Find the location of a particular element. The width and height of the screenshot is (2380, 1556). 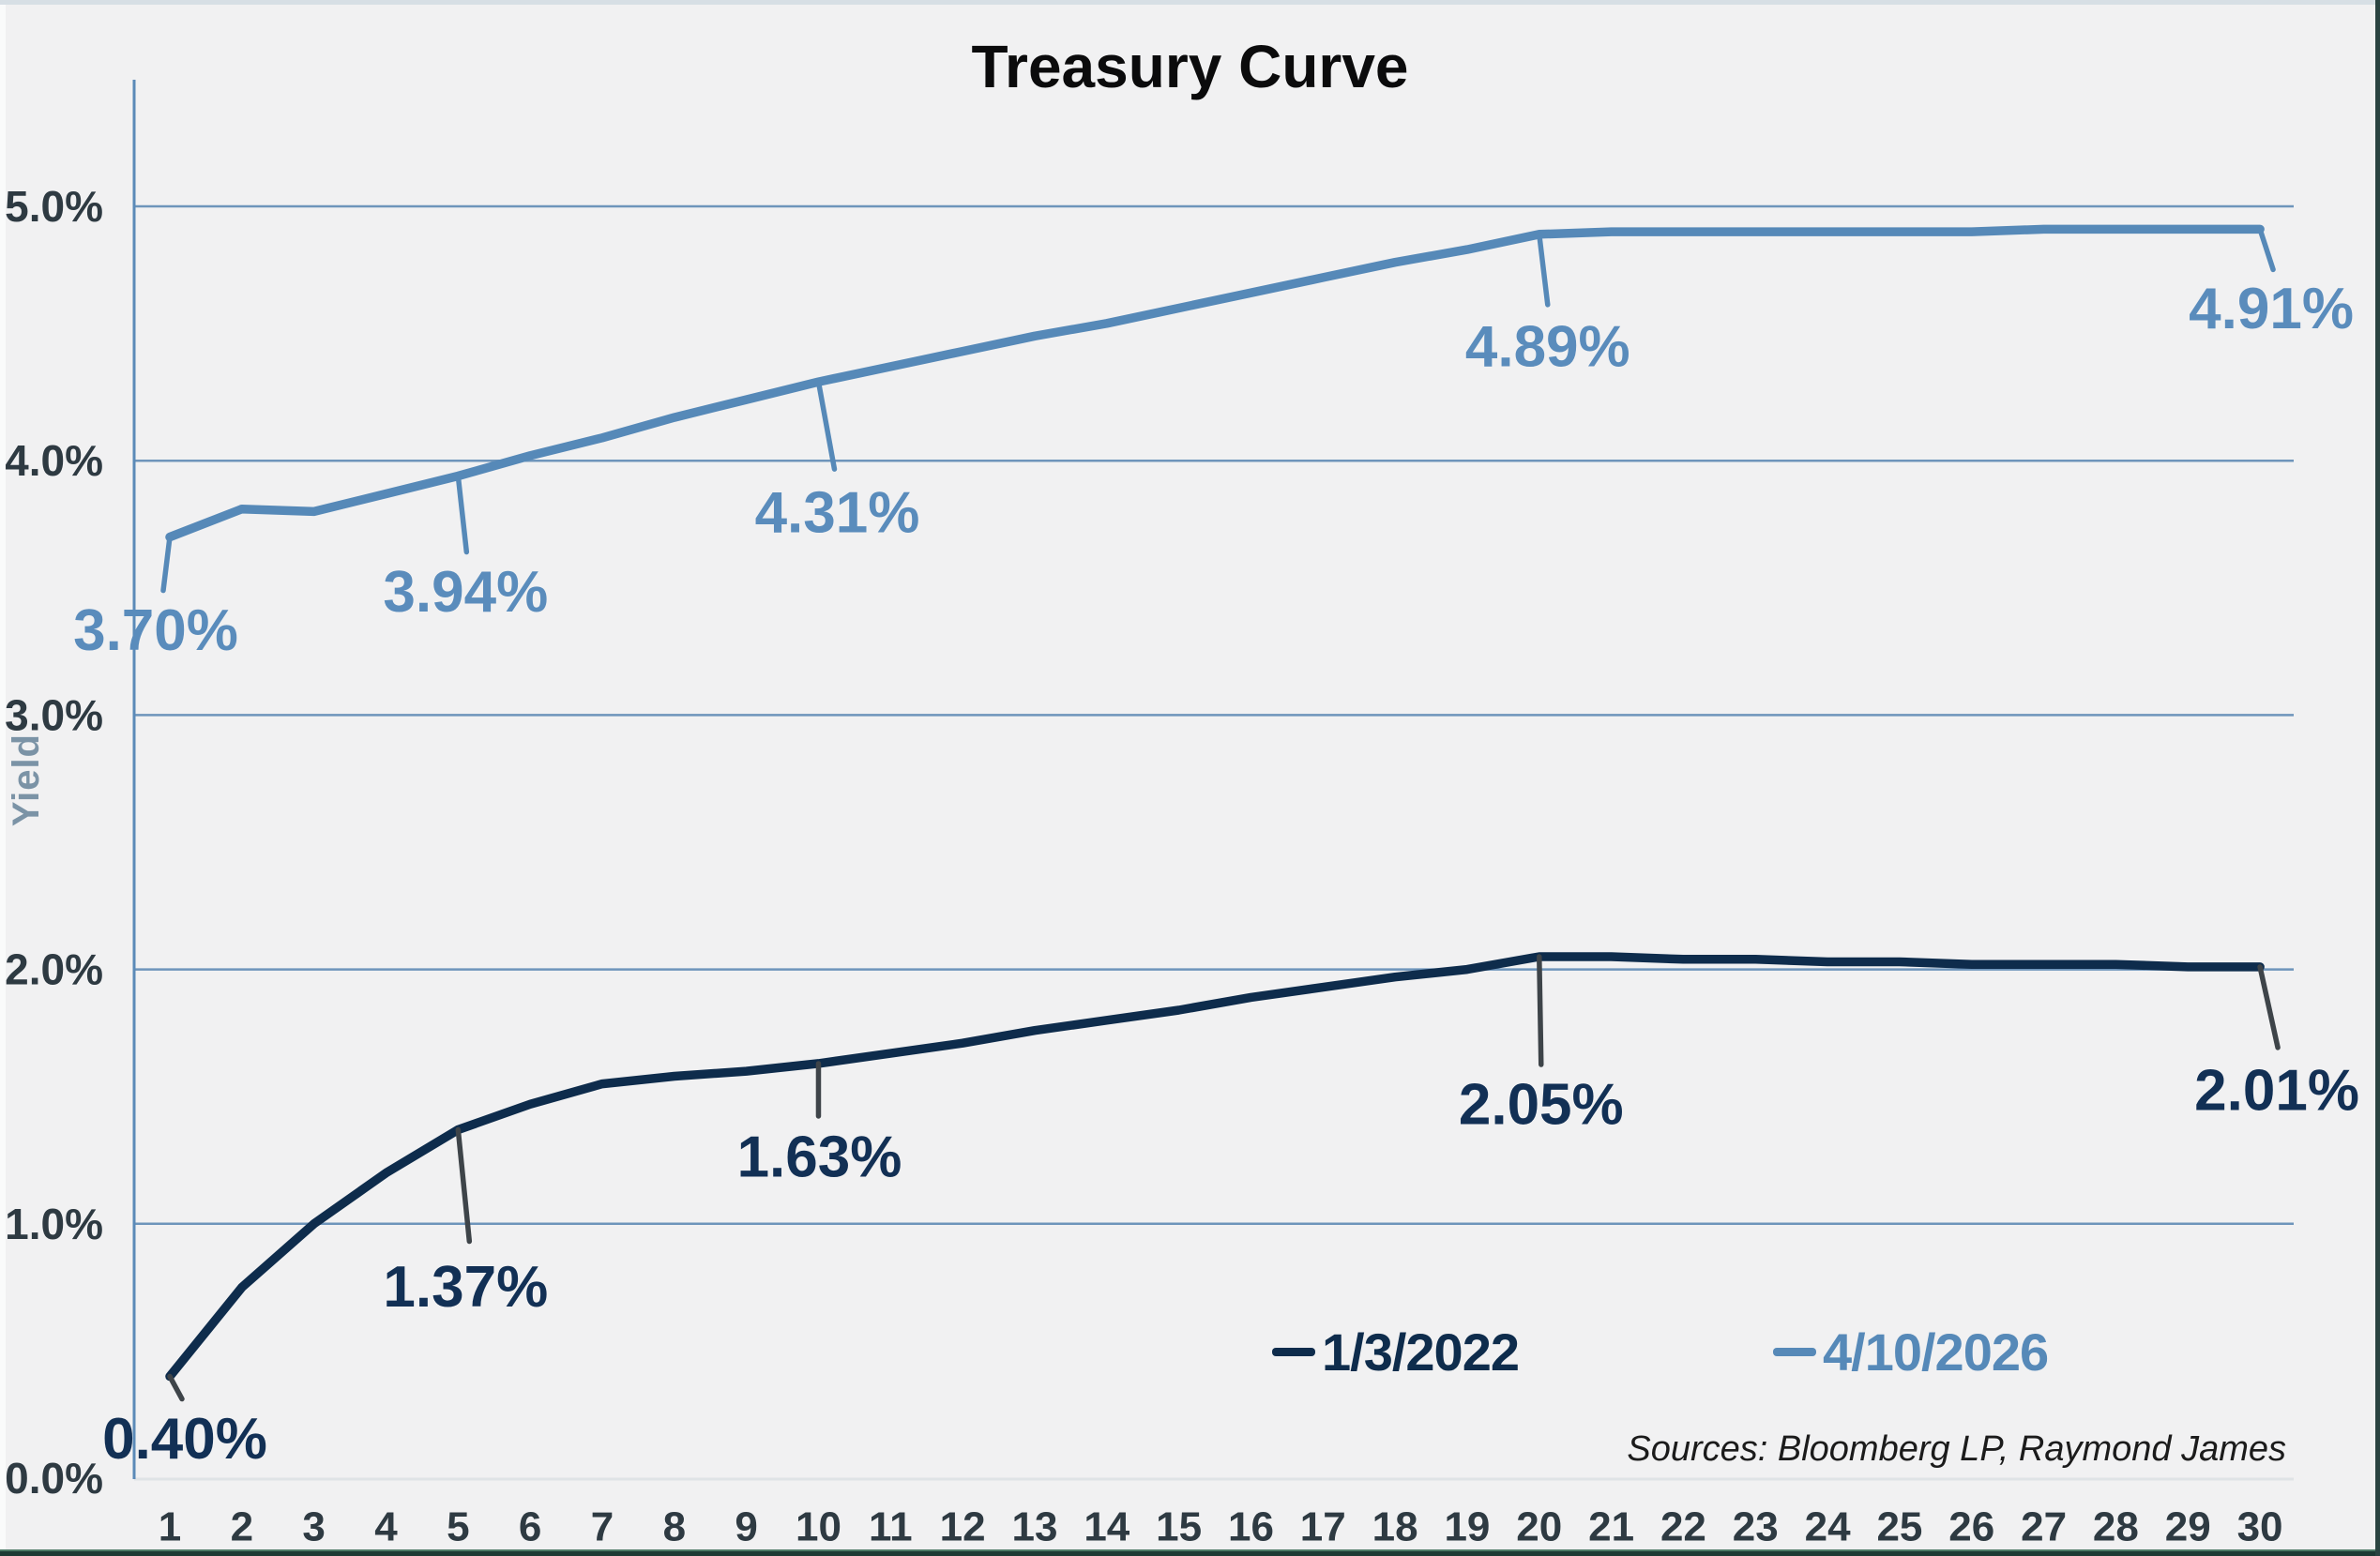

legend-label-2026: 4/10/2026 is located at coordinates (1936, 1352).